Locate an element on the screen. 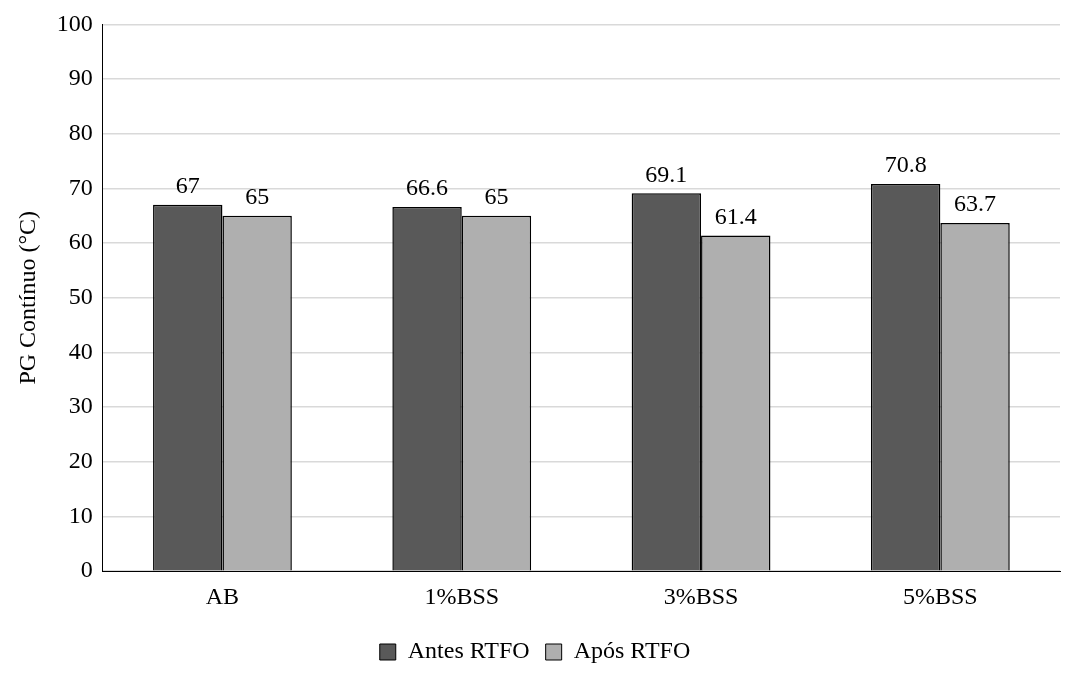 The width and height of the screenshot is (1084, 682). y-tick-label: 0 is located at coordinates (86, 569).